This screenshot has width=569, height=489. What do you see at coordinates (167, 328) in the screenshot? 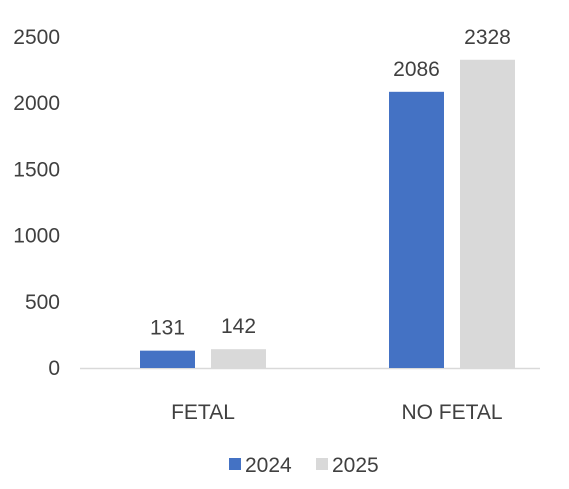
I see `data-label: 131` at bounding box center [167, 328].